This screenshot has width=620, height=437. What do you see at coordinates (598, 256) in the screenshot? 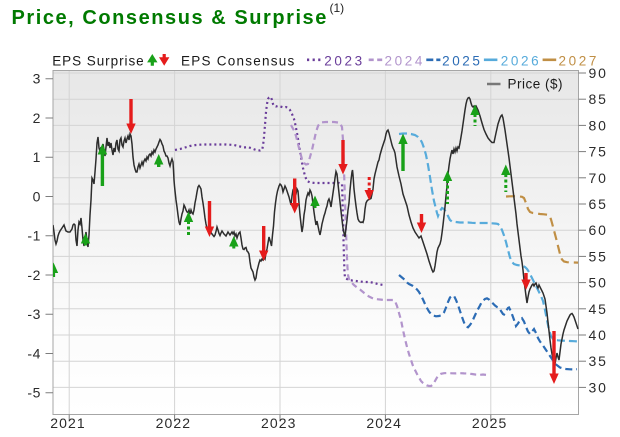
I see `svg-text: 55` at bounding box center [598, 256].